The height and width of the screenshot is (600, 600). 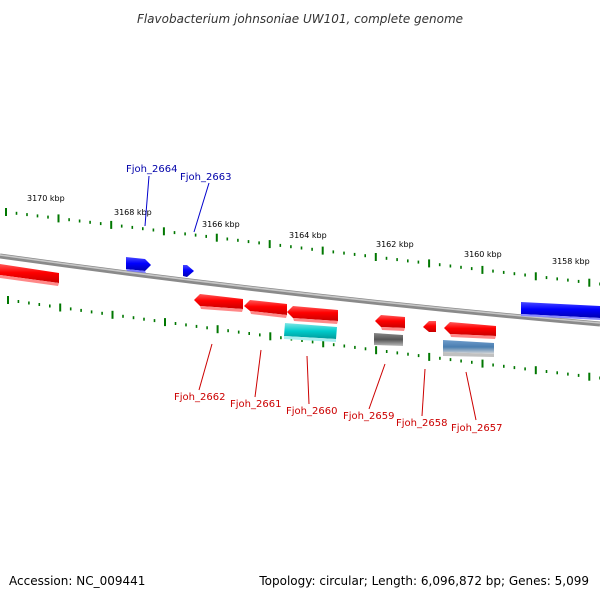 I want to click on accession-text: Accession: NC_009441, so click(x=77, y=581).